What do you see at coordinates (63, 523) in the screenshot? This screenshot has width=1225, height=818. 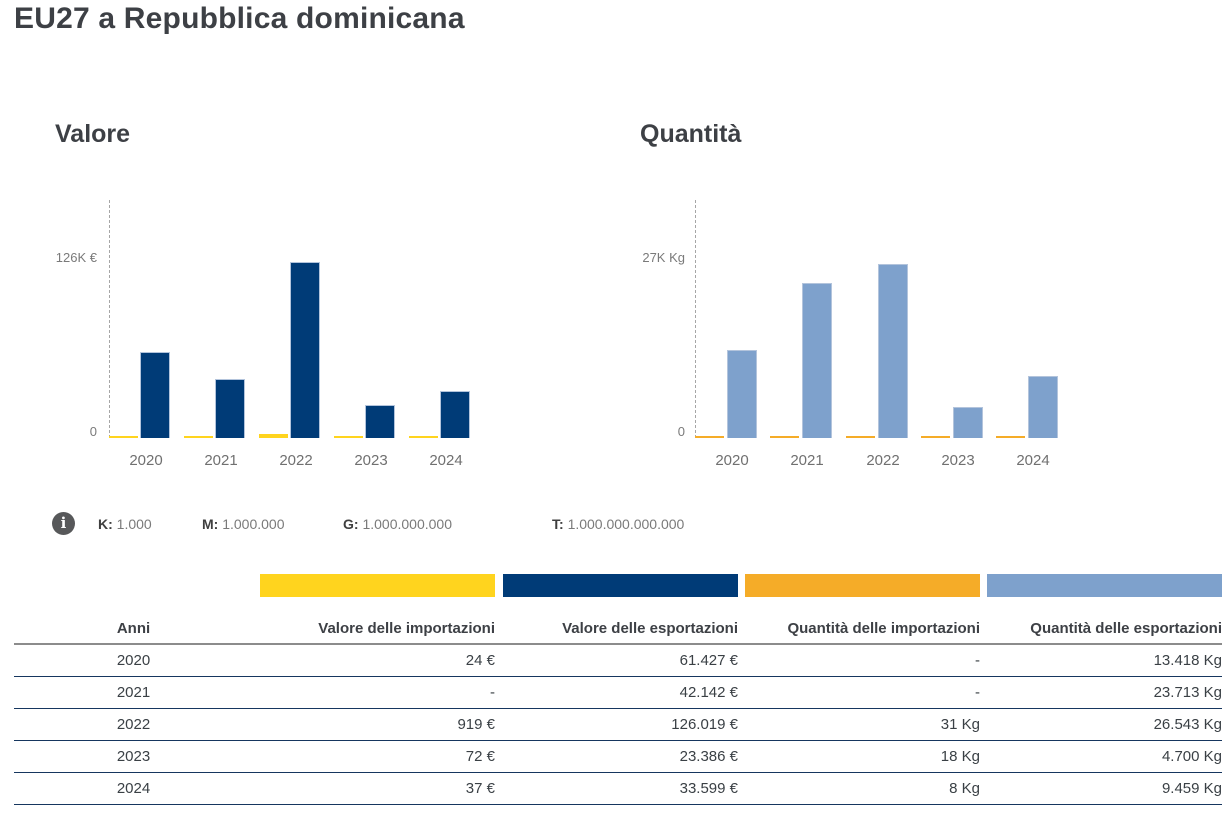 I see `info-icon: i` at bounding box center [63, 523].